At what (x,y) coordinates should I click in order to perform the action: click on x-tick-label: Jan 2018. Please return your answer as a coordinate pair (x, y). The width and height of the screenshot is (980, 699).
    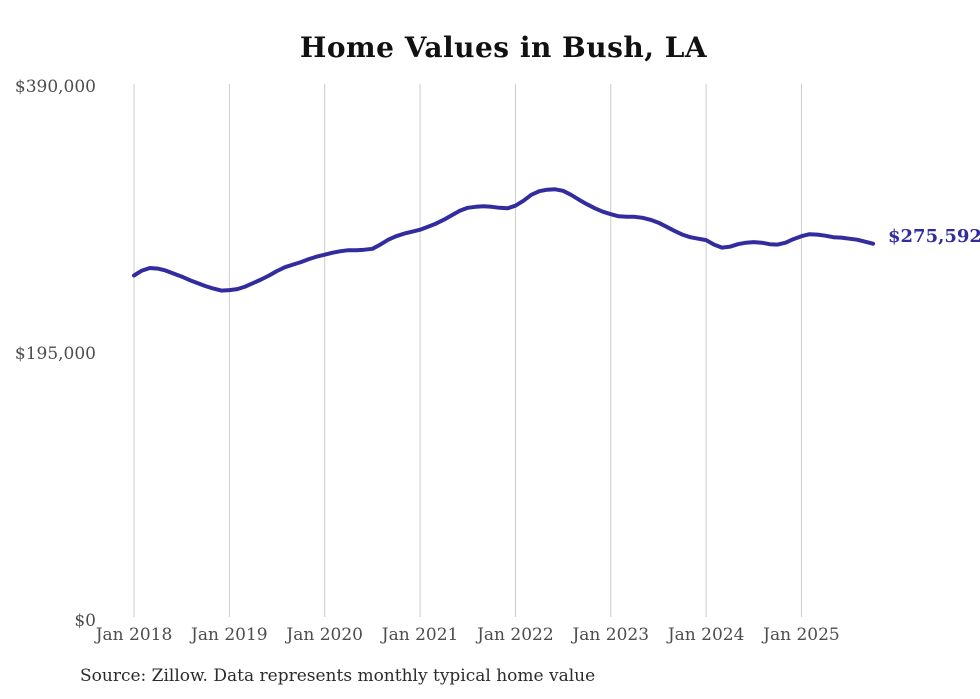
    Looking at the image, I should click on (134, 635).